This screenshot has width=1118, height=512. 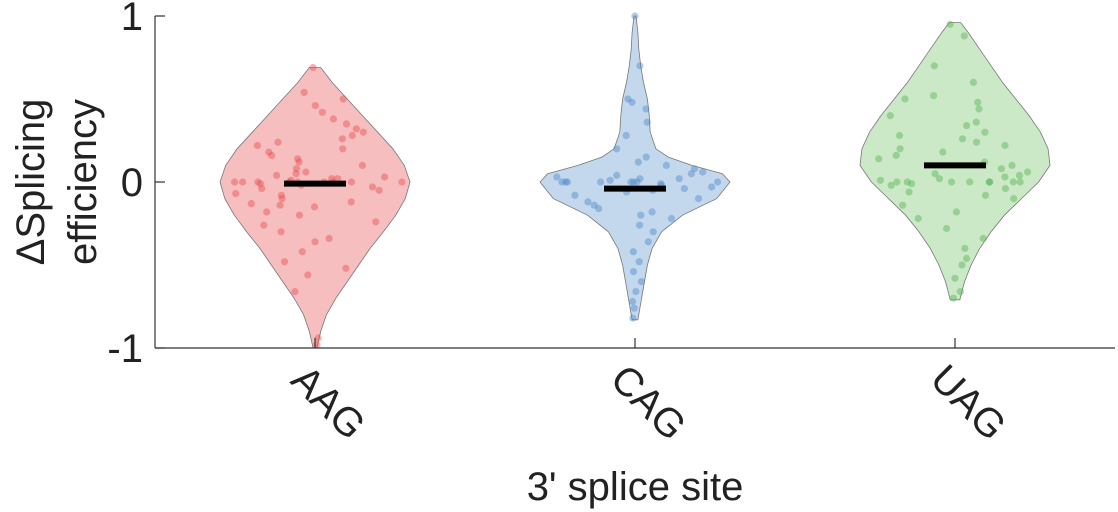 I want to click on x-tick-label-uag: UAG, so click(x=968, y=403).